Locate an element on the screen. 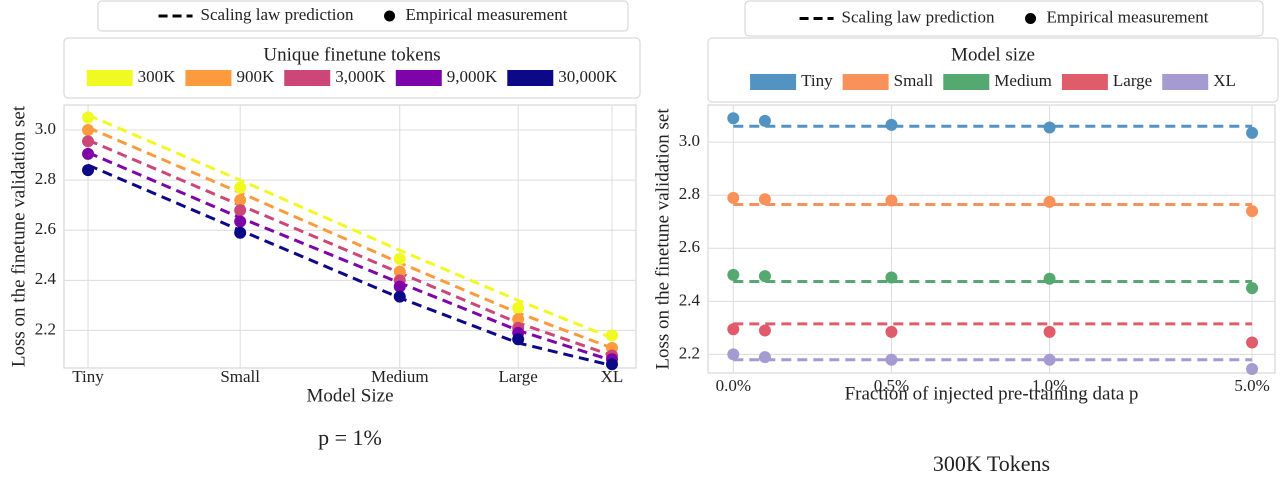 This screenshot has height=478, width=1284. x-tick-label: 0.5% is located at coordinates (891, 385).